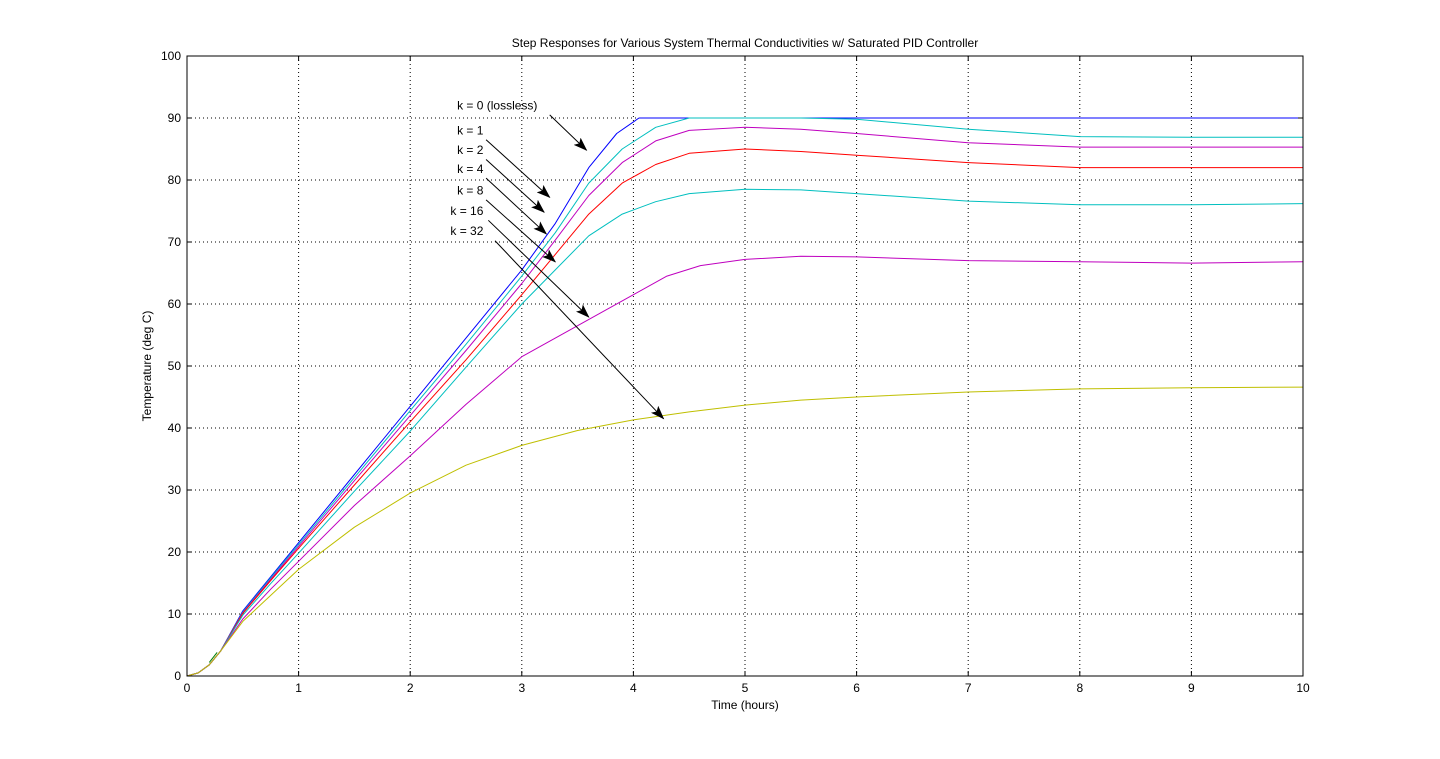 The width and height of the screenshot is (1440, 759). What do you see at coordinates (175, 242) in the screenshot?
I see `y-tick-label: 70` at bounding box center [175, 242].